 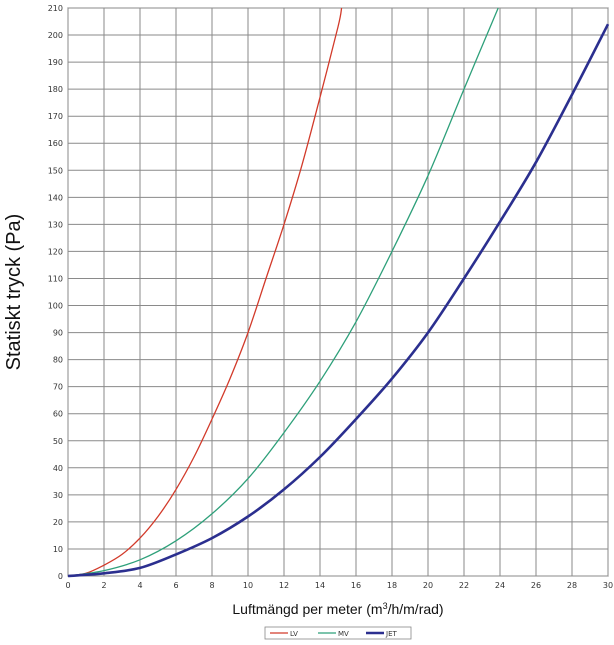 I want to click on x-tick-label: 4, so click(x=139, y=585).